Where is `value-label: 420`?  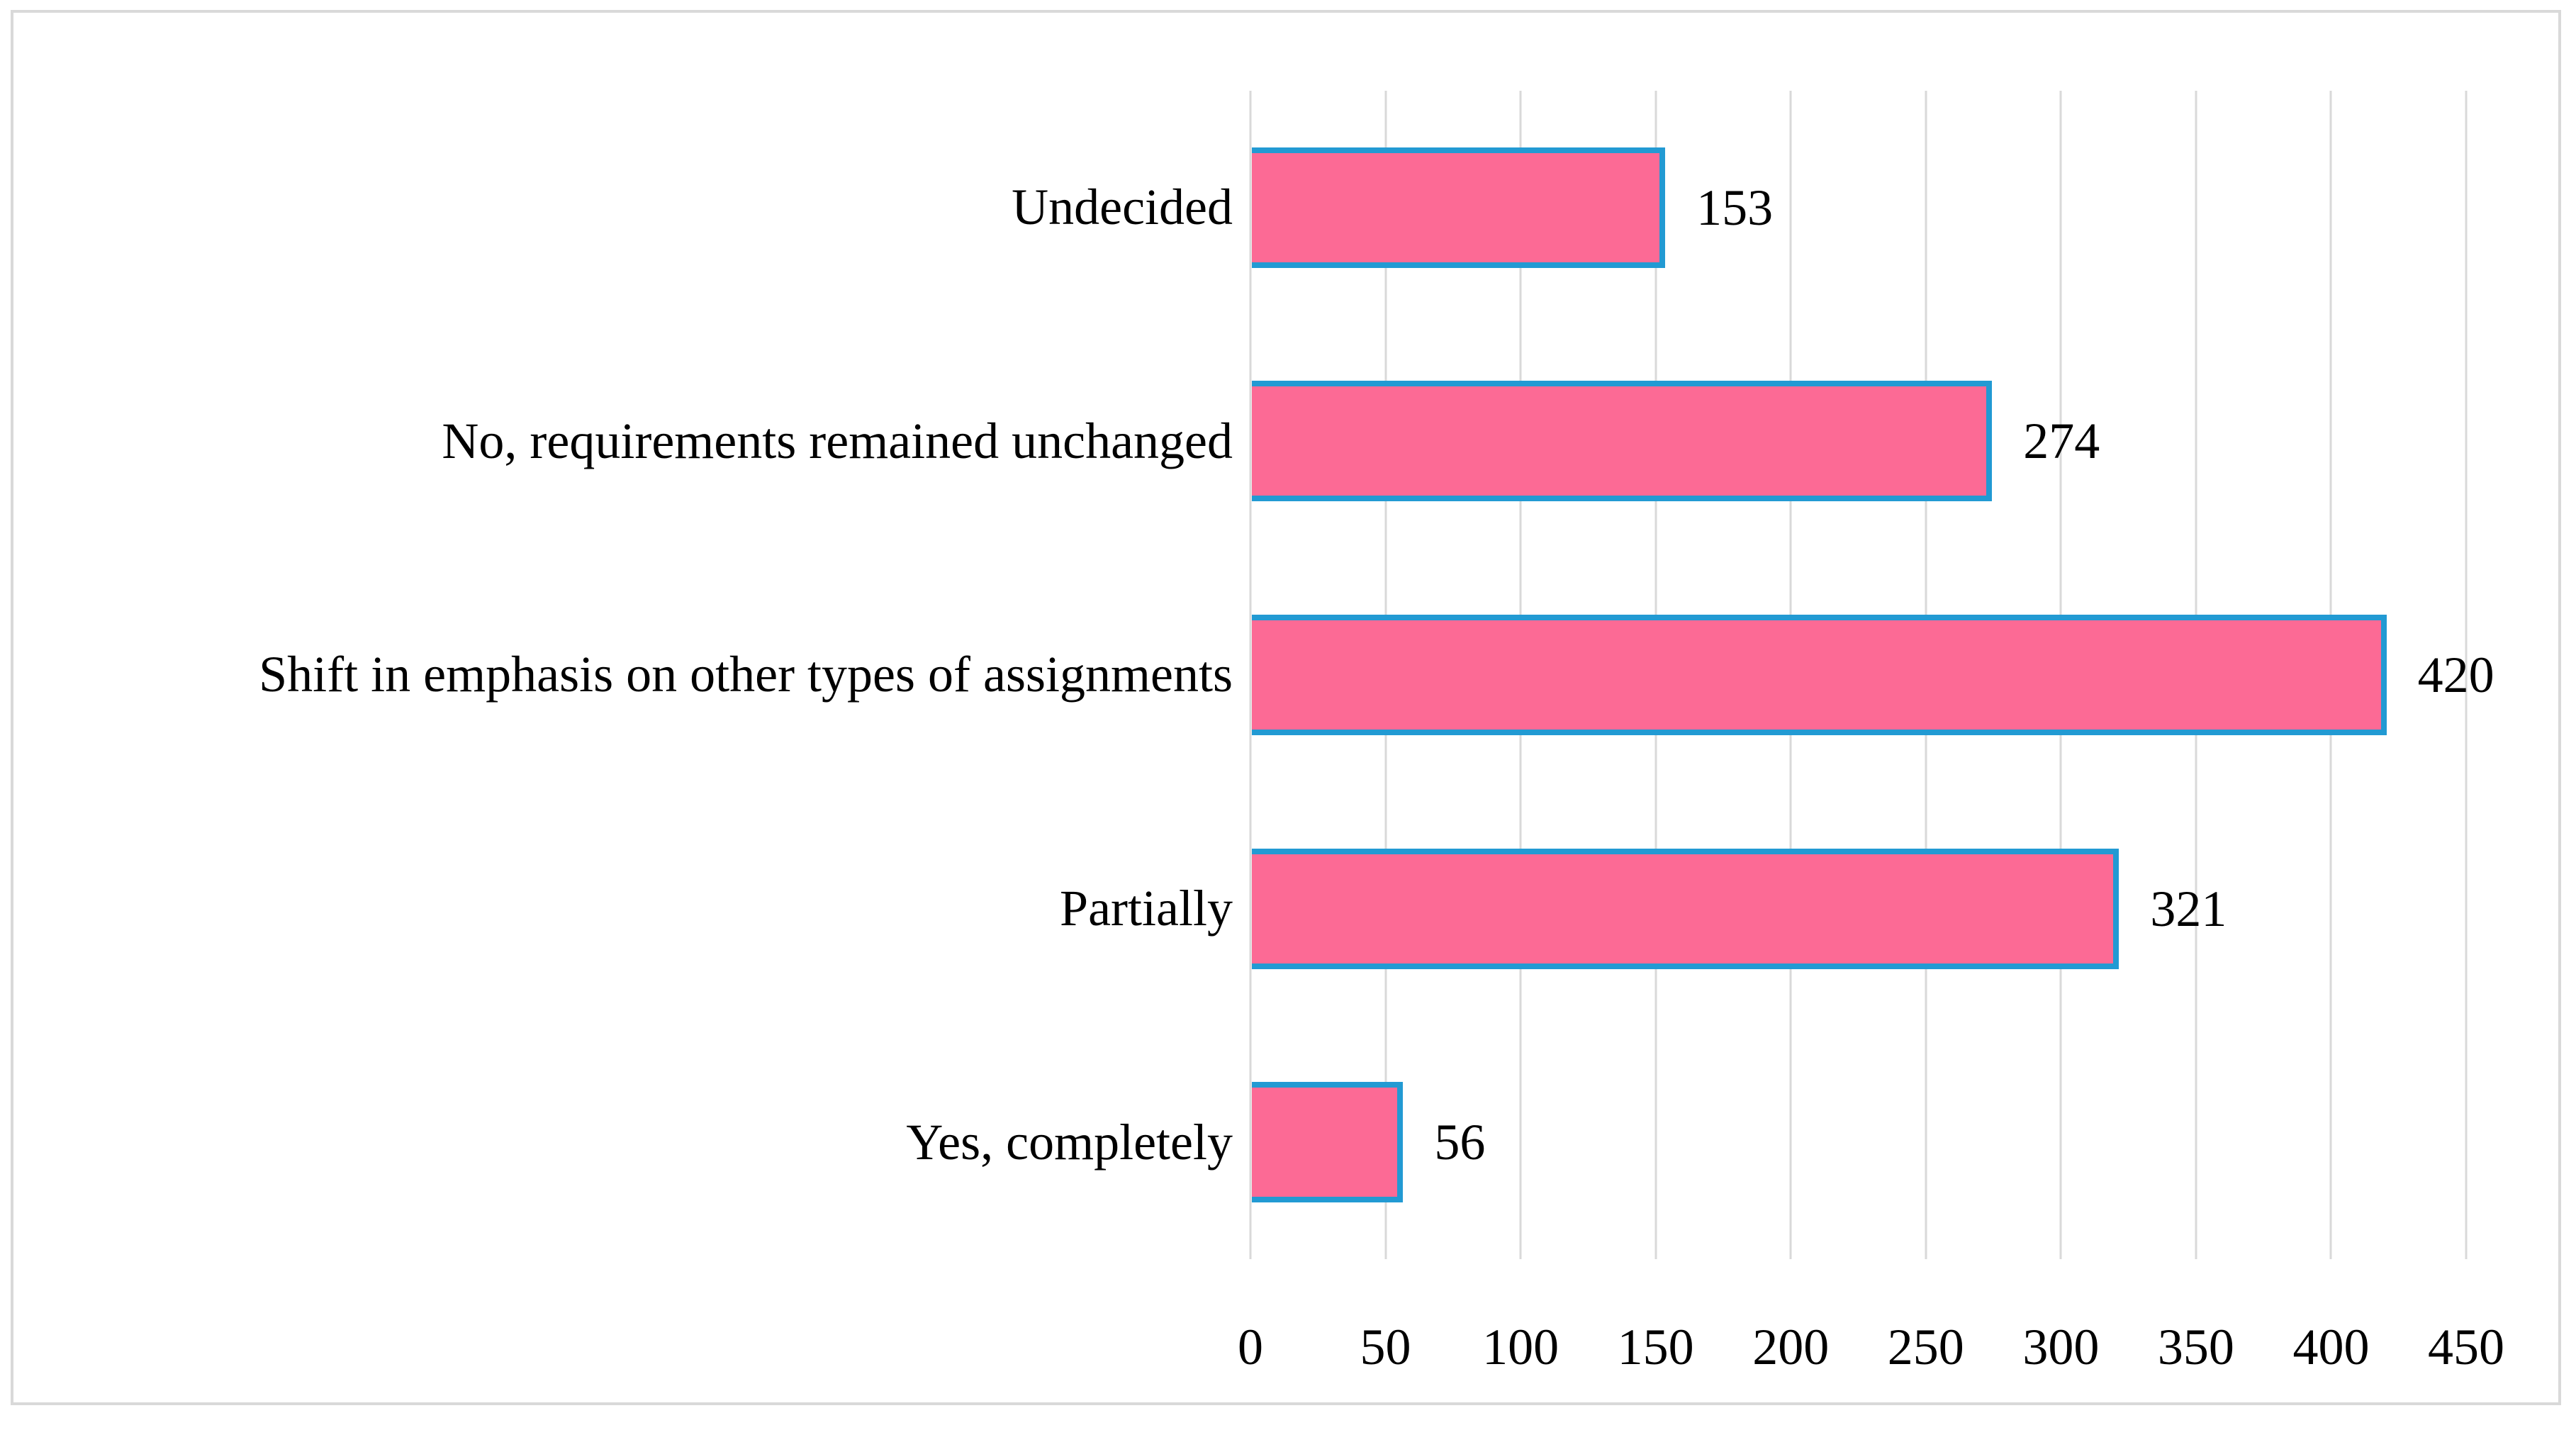
value-label: 420 is located at coordinates (2456, 674).